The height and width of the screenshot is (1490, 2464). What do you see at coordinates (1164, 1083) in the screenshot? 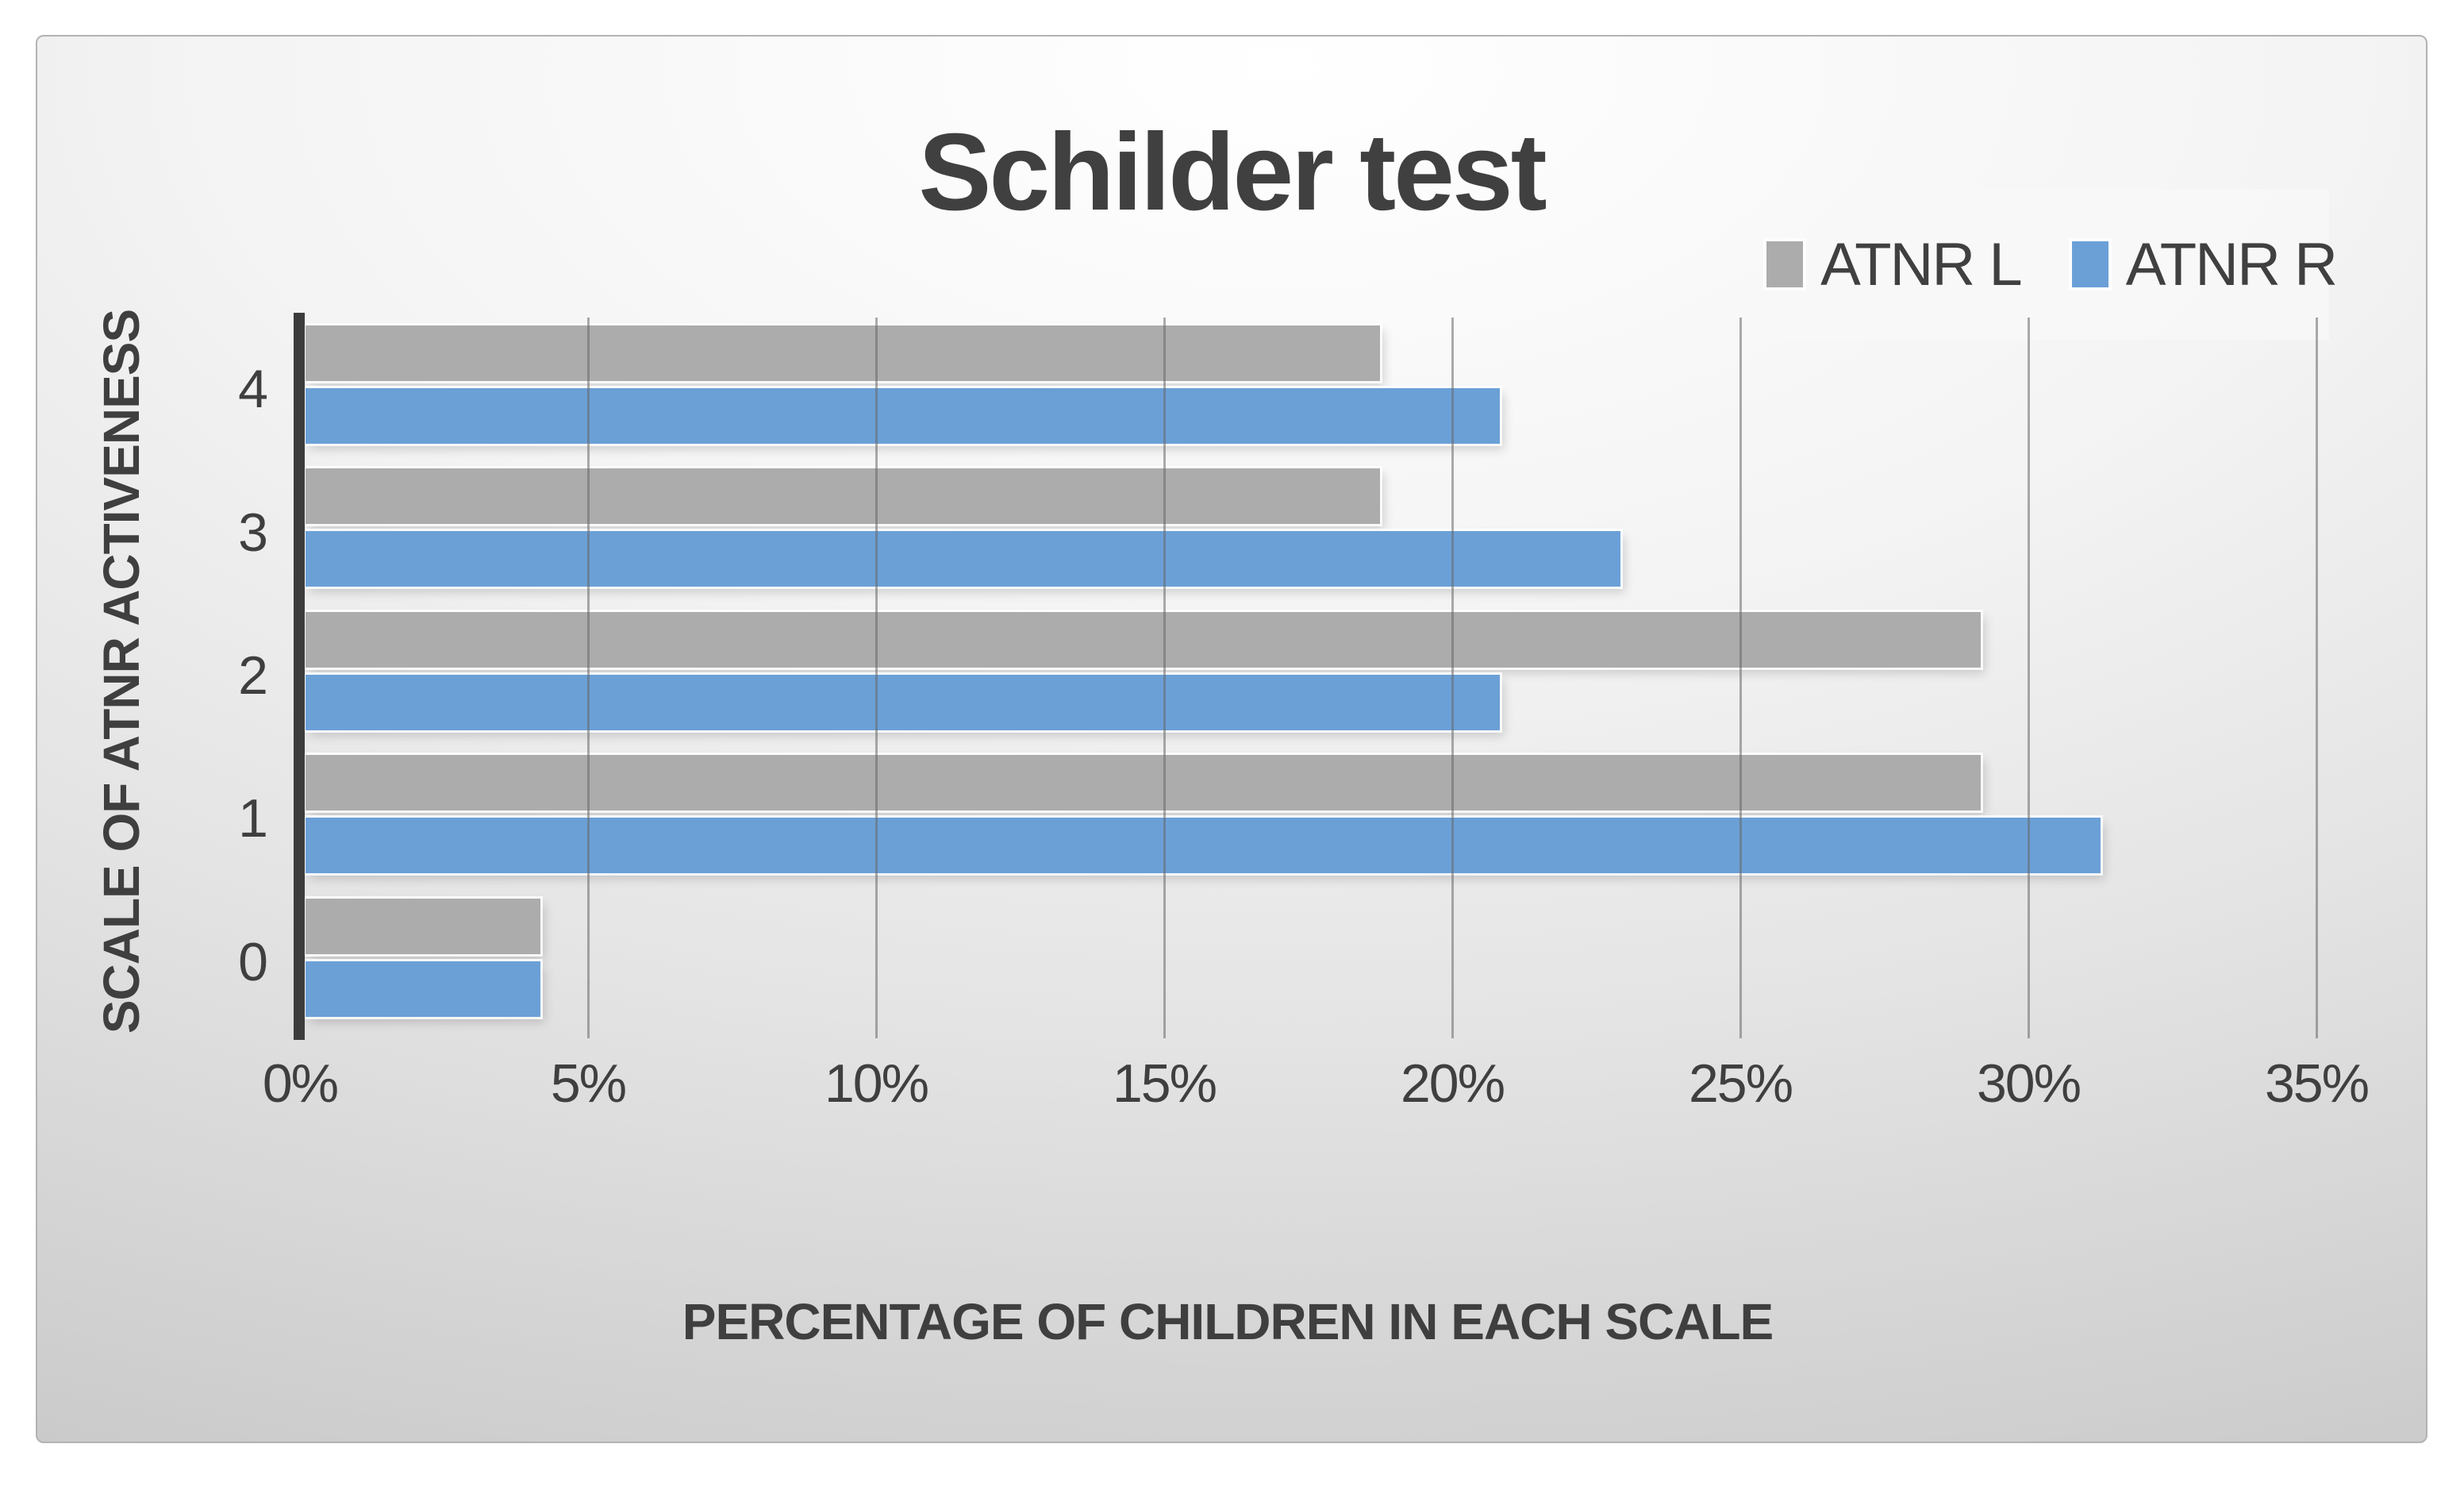
I see `x-tick-label-15%: 15%` at bounding box center [1164, 1083].